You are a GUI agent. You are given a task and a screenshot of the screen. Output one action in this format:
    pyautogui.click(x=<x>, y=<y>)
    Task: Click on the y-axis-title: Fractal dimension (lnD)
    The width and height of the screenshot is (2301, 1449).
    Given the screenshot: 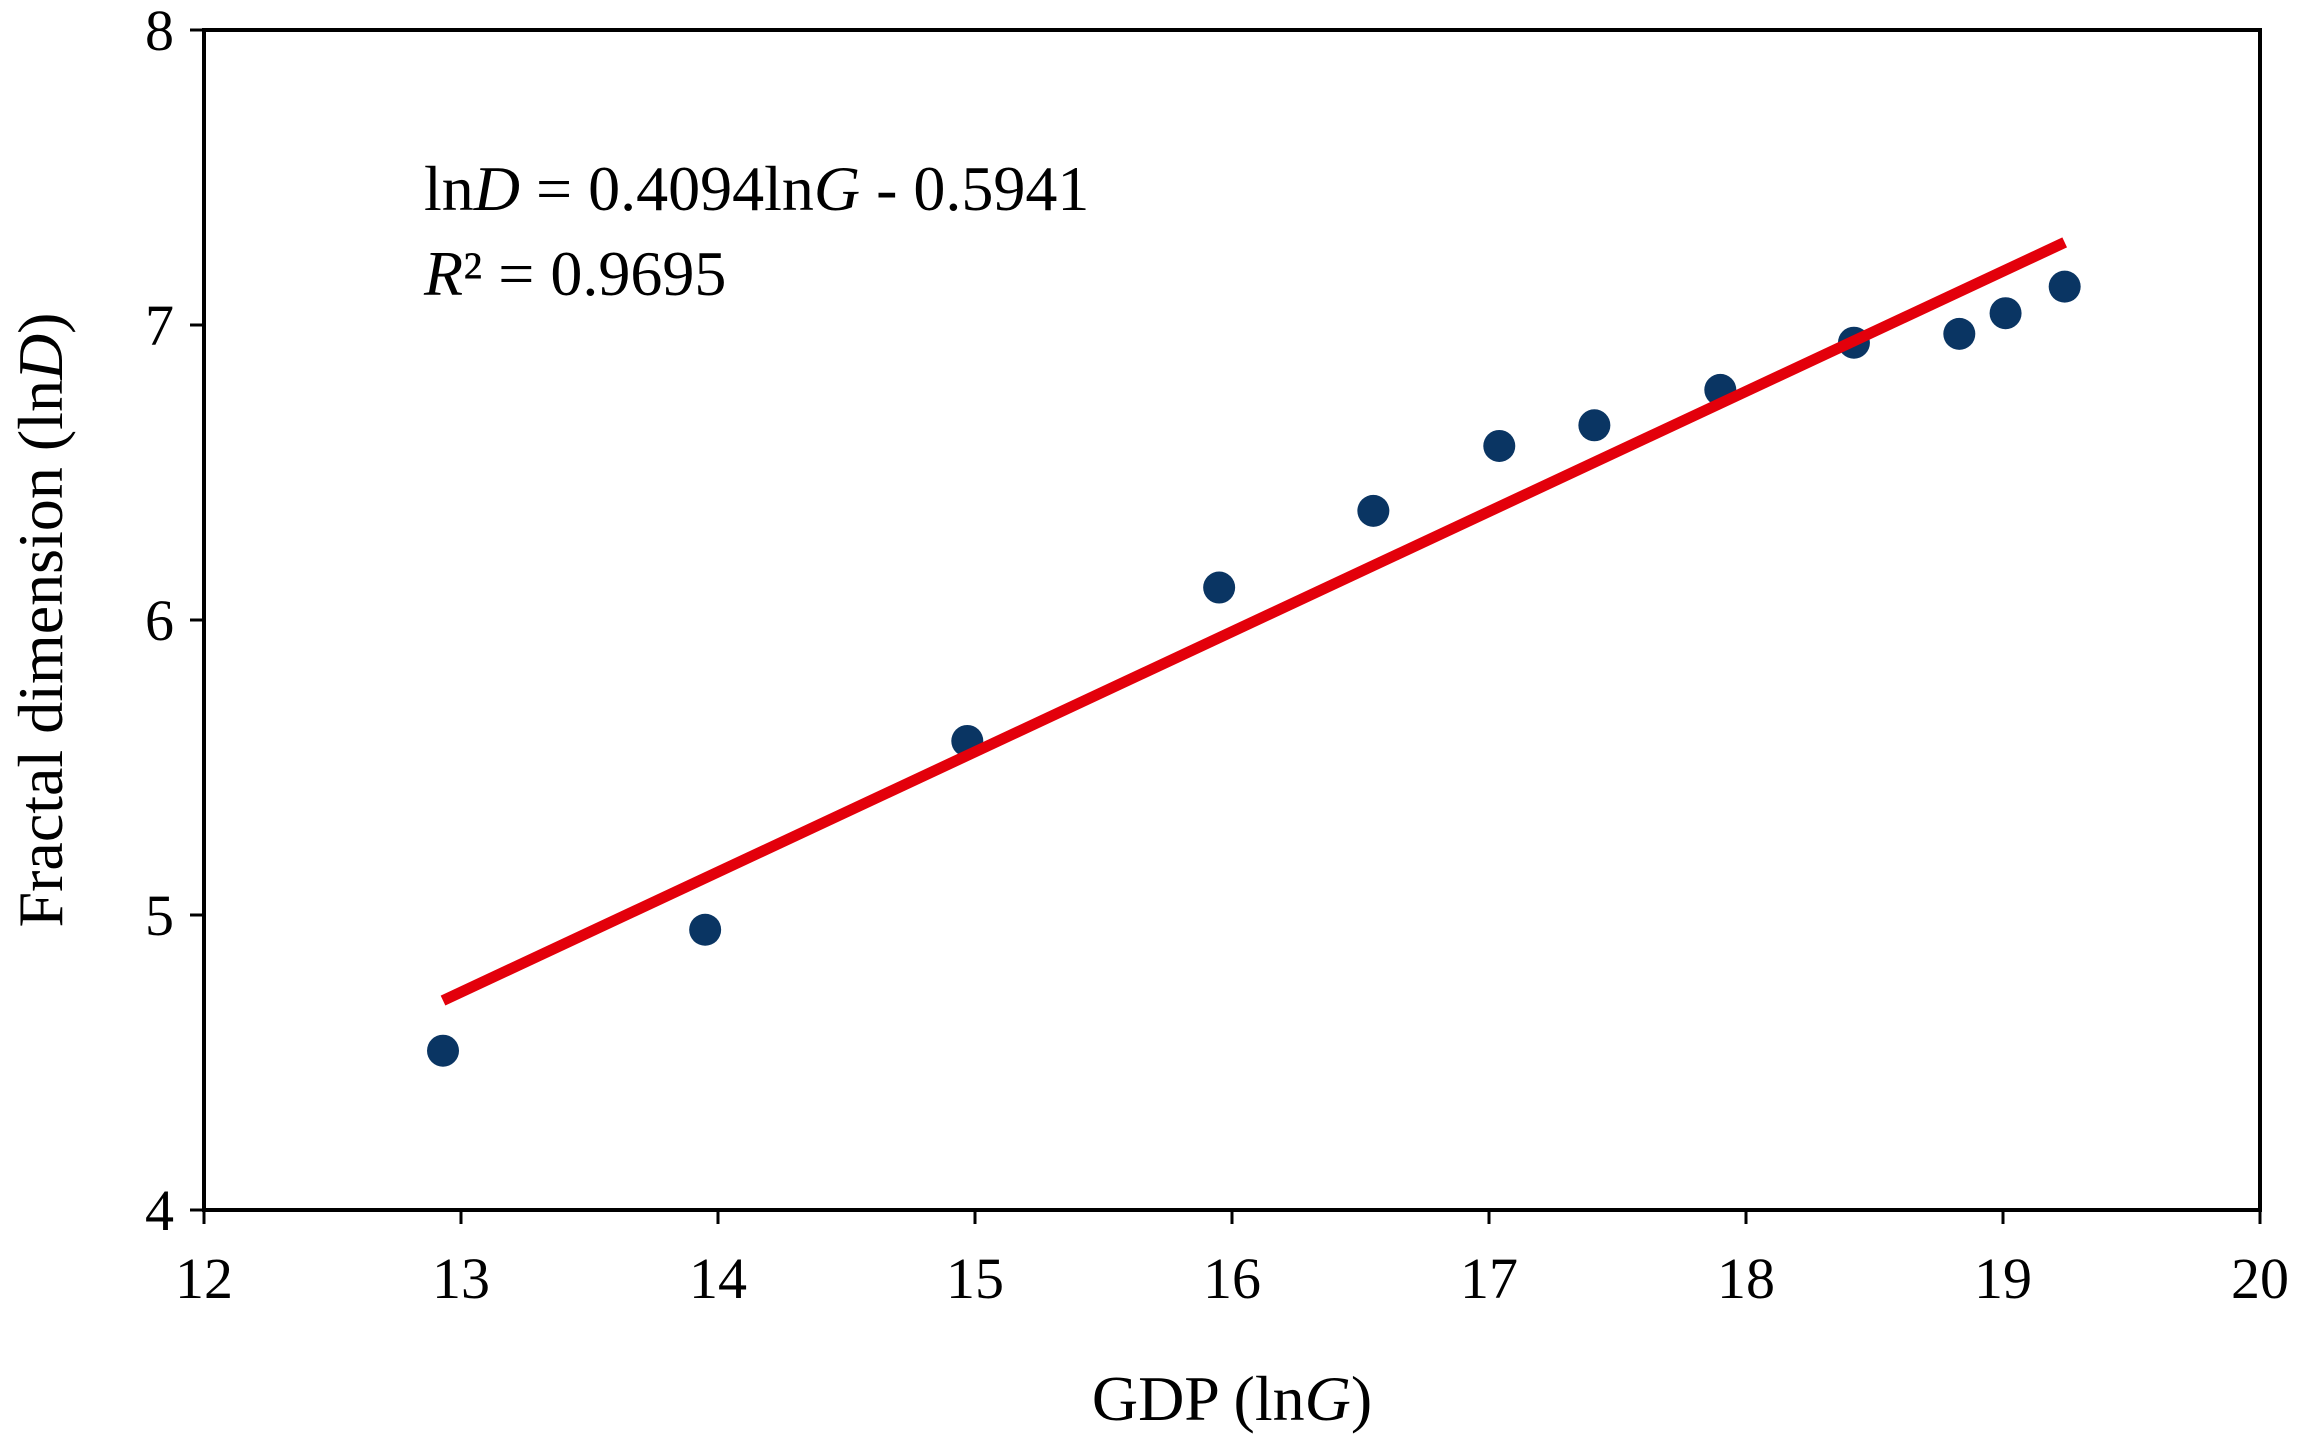 What is the action you would take?
    pyautogui.click(x=40, y=620)
    